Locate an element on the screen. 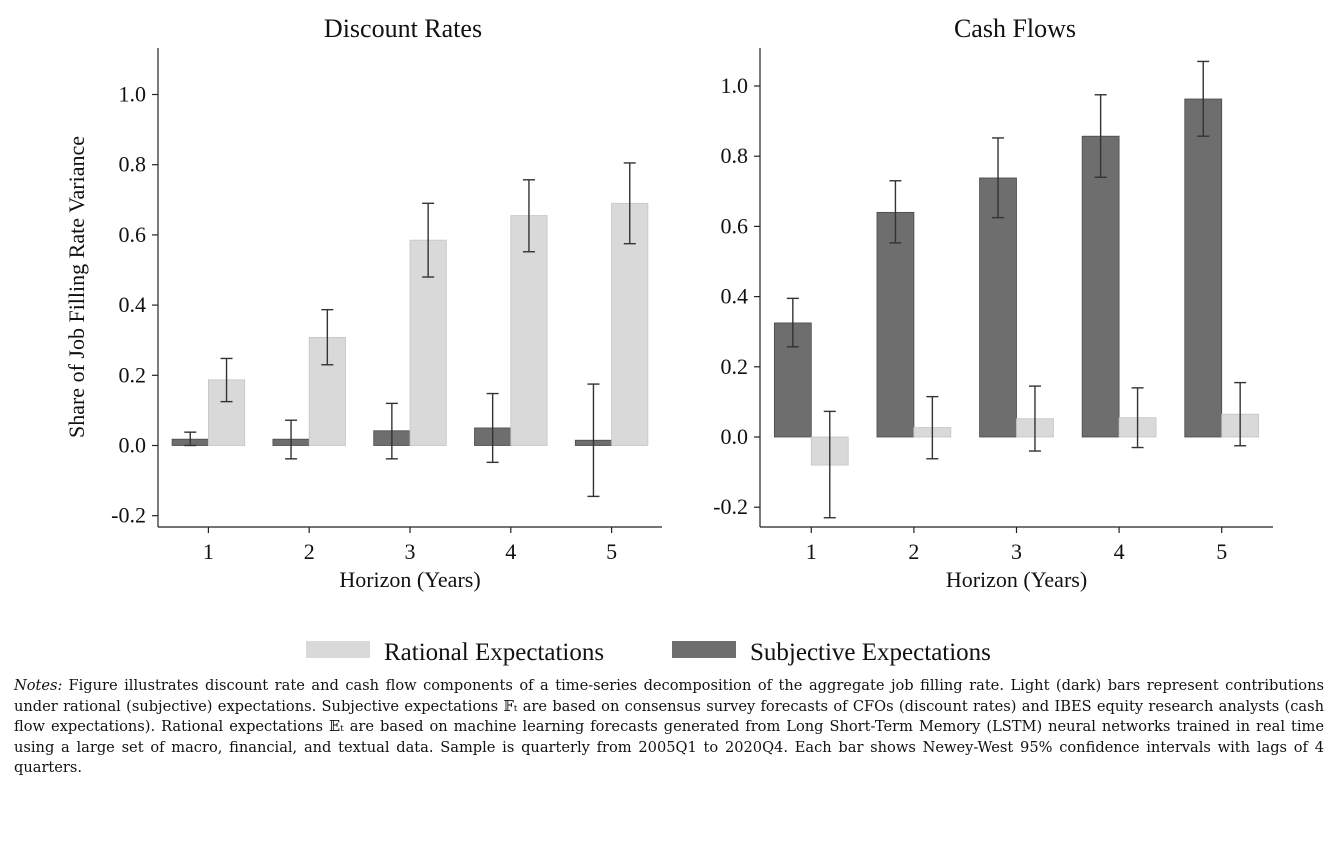  legend-label-rational: Rational Expectations is located at coordinates (494, 652).